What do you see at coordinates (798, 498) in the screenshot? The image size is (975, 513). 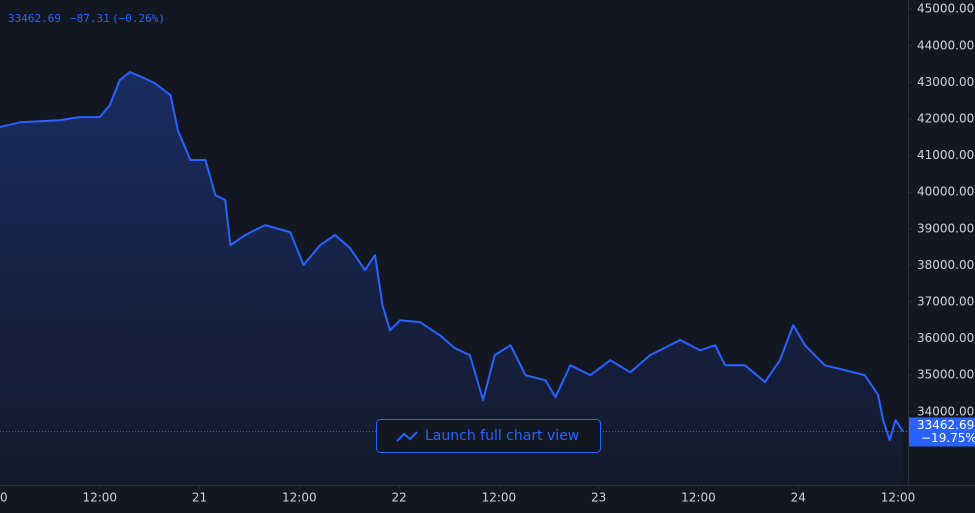 I see `x-tick-label: 24` at bounding box center [798, 498].